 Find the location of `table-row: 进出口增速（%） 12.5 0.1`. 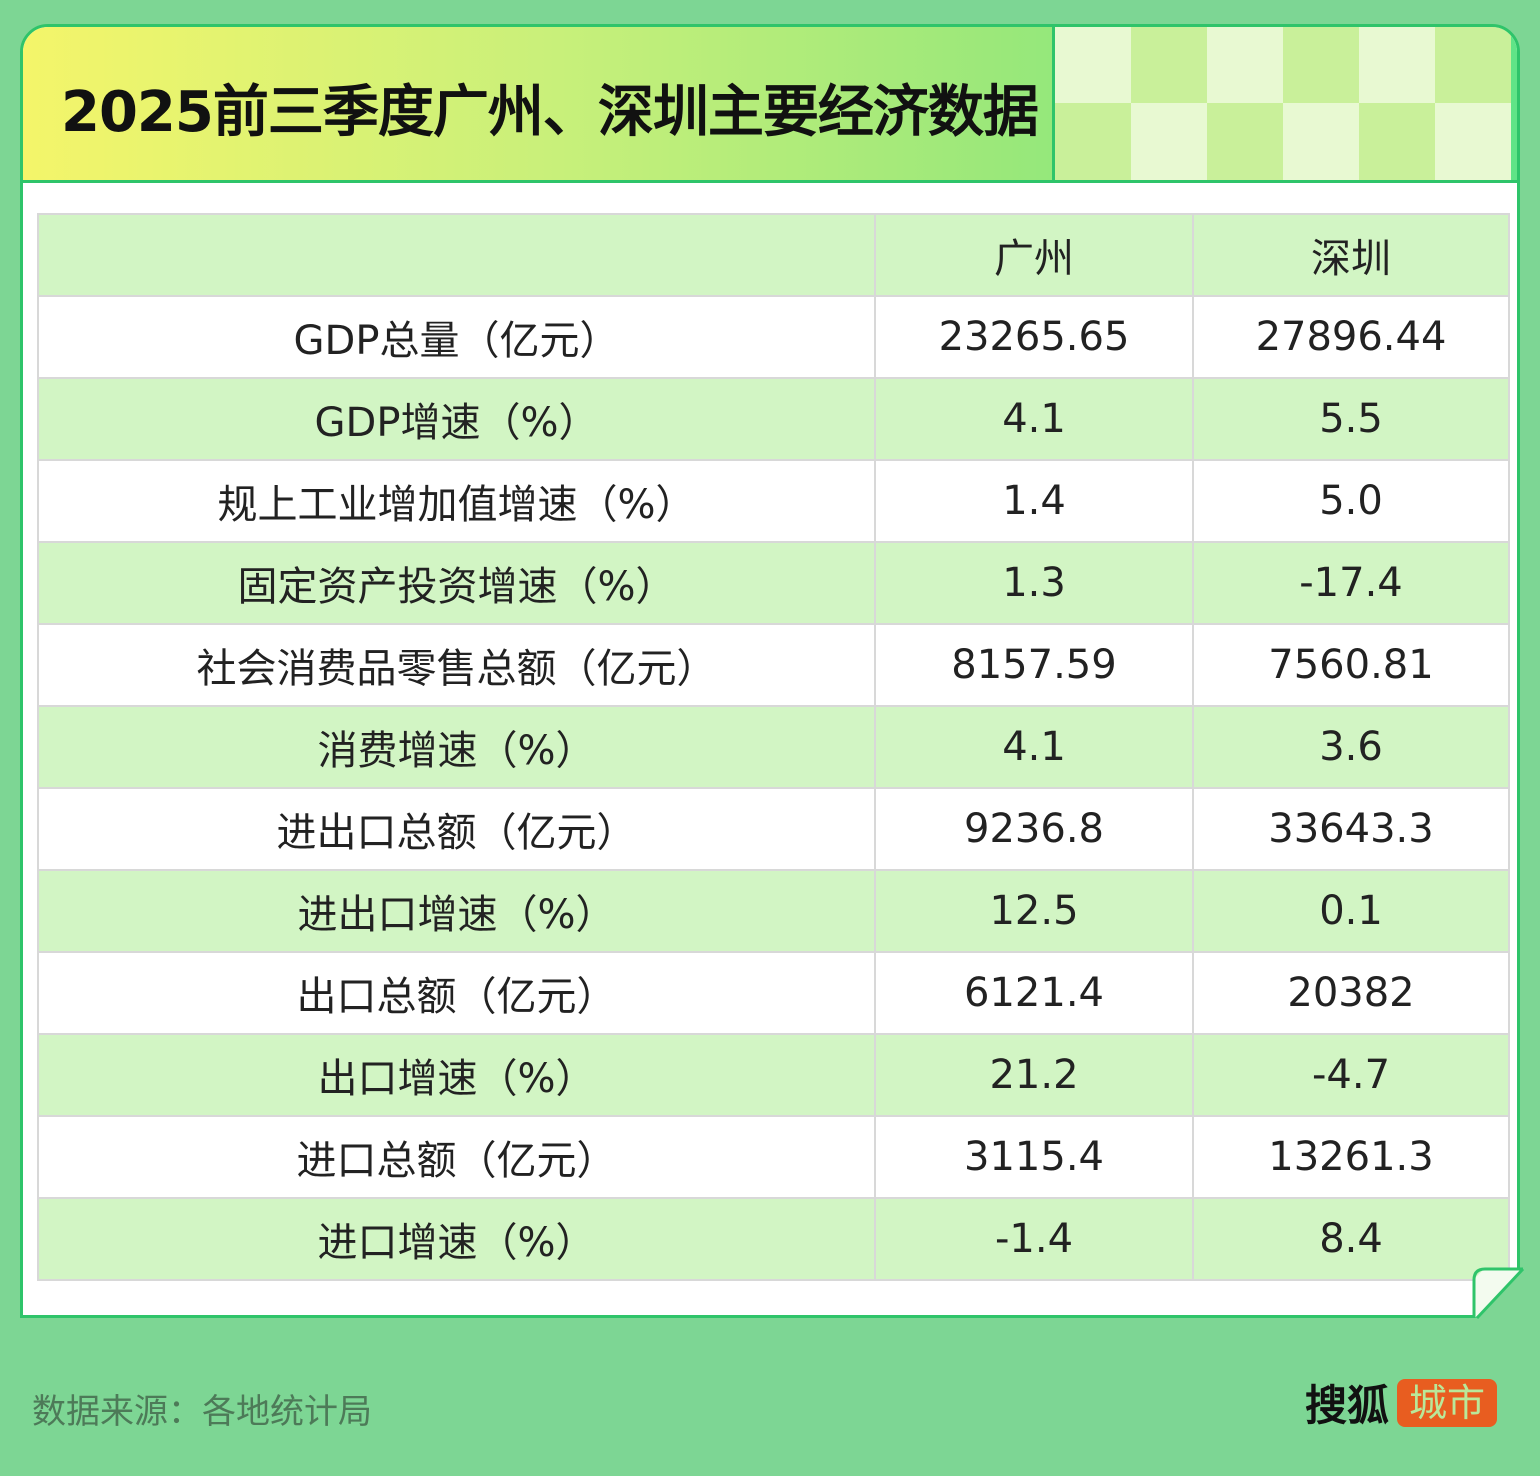

table-row: 进出口增速（%） 12.5 0.1 is located at coordinates (773, 911).